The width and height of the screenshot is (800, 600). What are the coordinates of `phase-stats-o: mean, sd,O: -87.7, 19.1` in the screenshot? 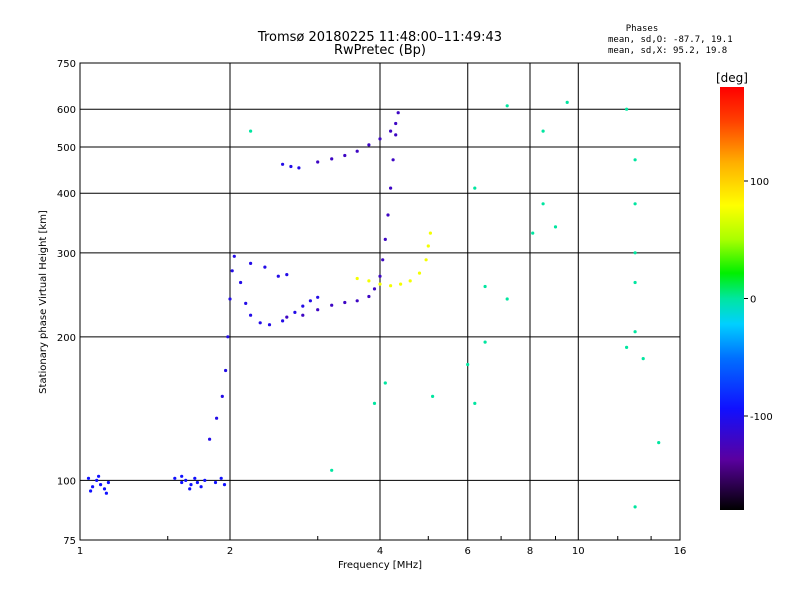 It's located at (670, 40).